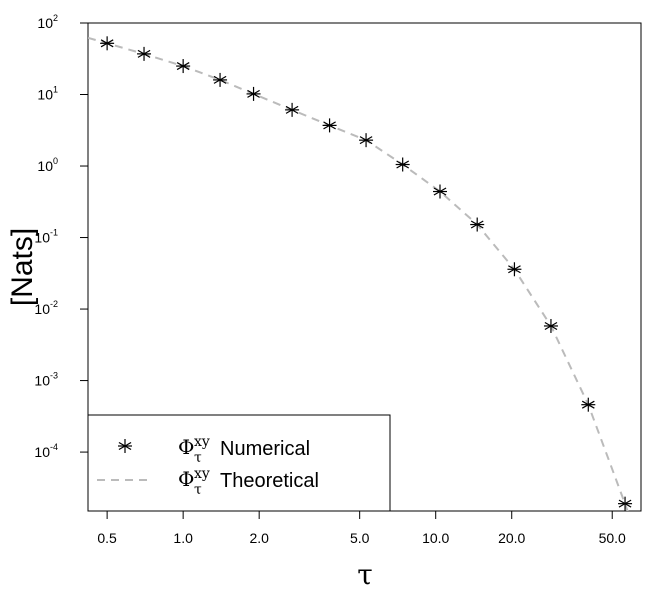  I want to click on x-tick-label: 10.0, so click(435, 538).